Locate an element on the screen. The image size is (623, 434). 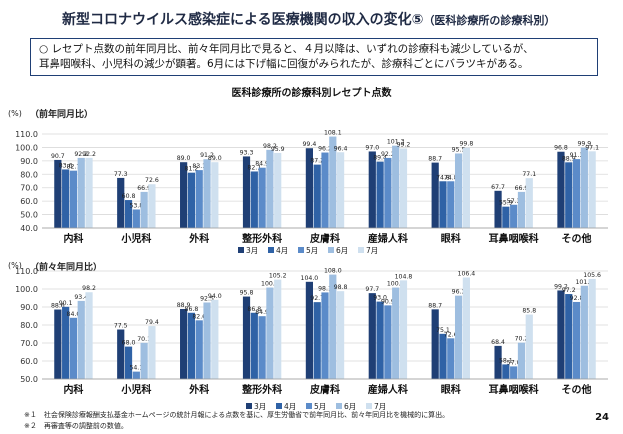
data-label-0-1-2: 53.8 is located at coordinates (136, 205).